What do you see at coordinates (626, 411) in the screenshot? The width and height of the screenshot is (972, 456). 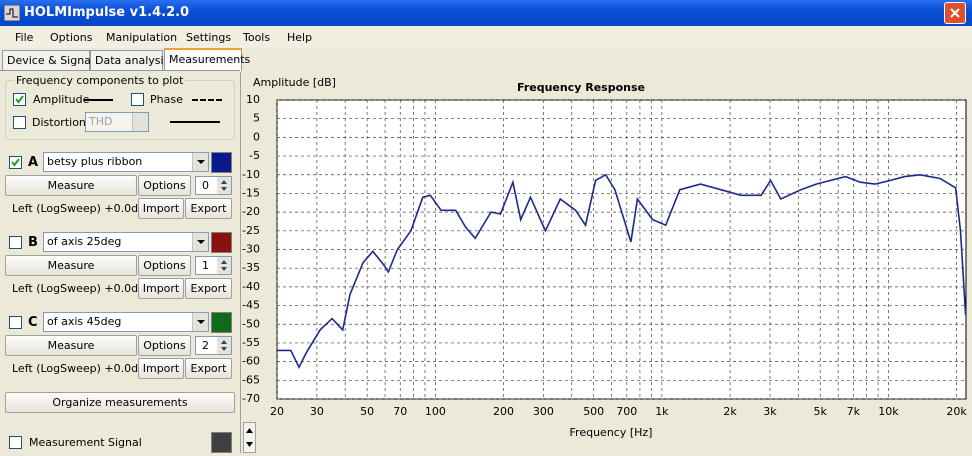 I see `x-tick-label: 700` at bounding box center [626, 411].